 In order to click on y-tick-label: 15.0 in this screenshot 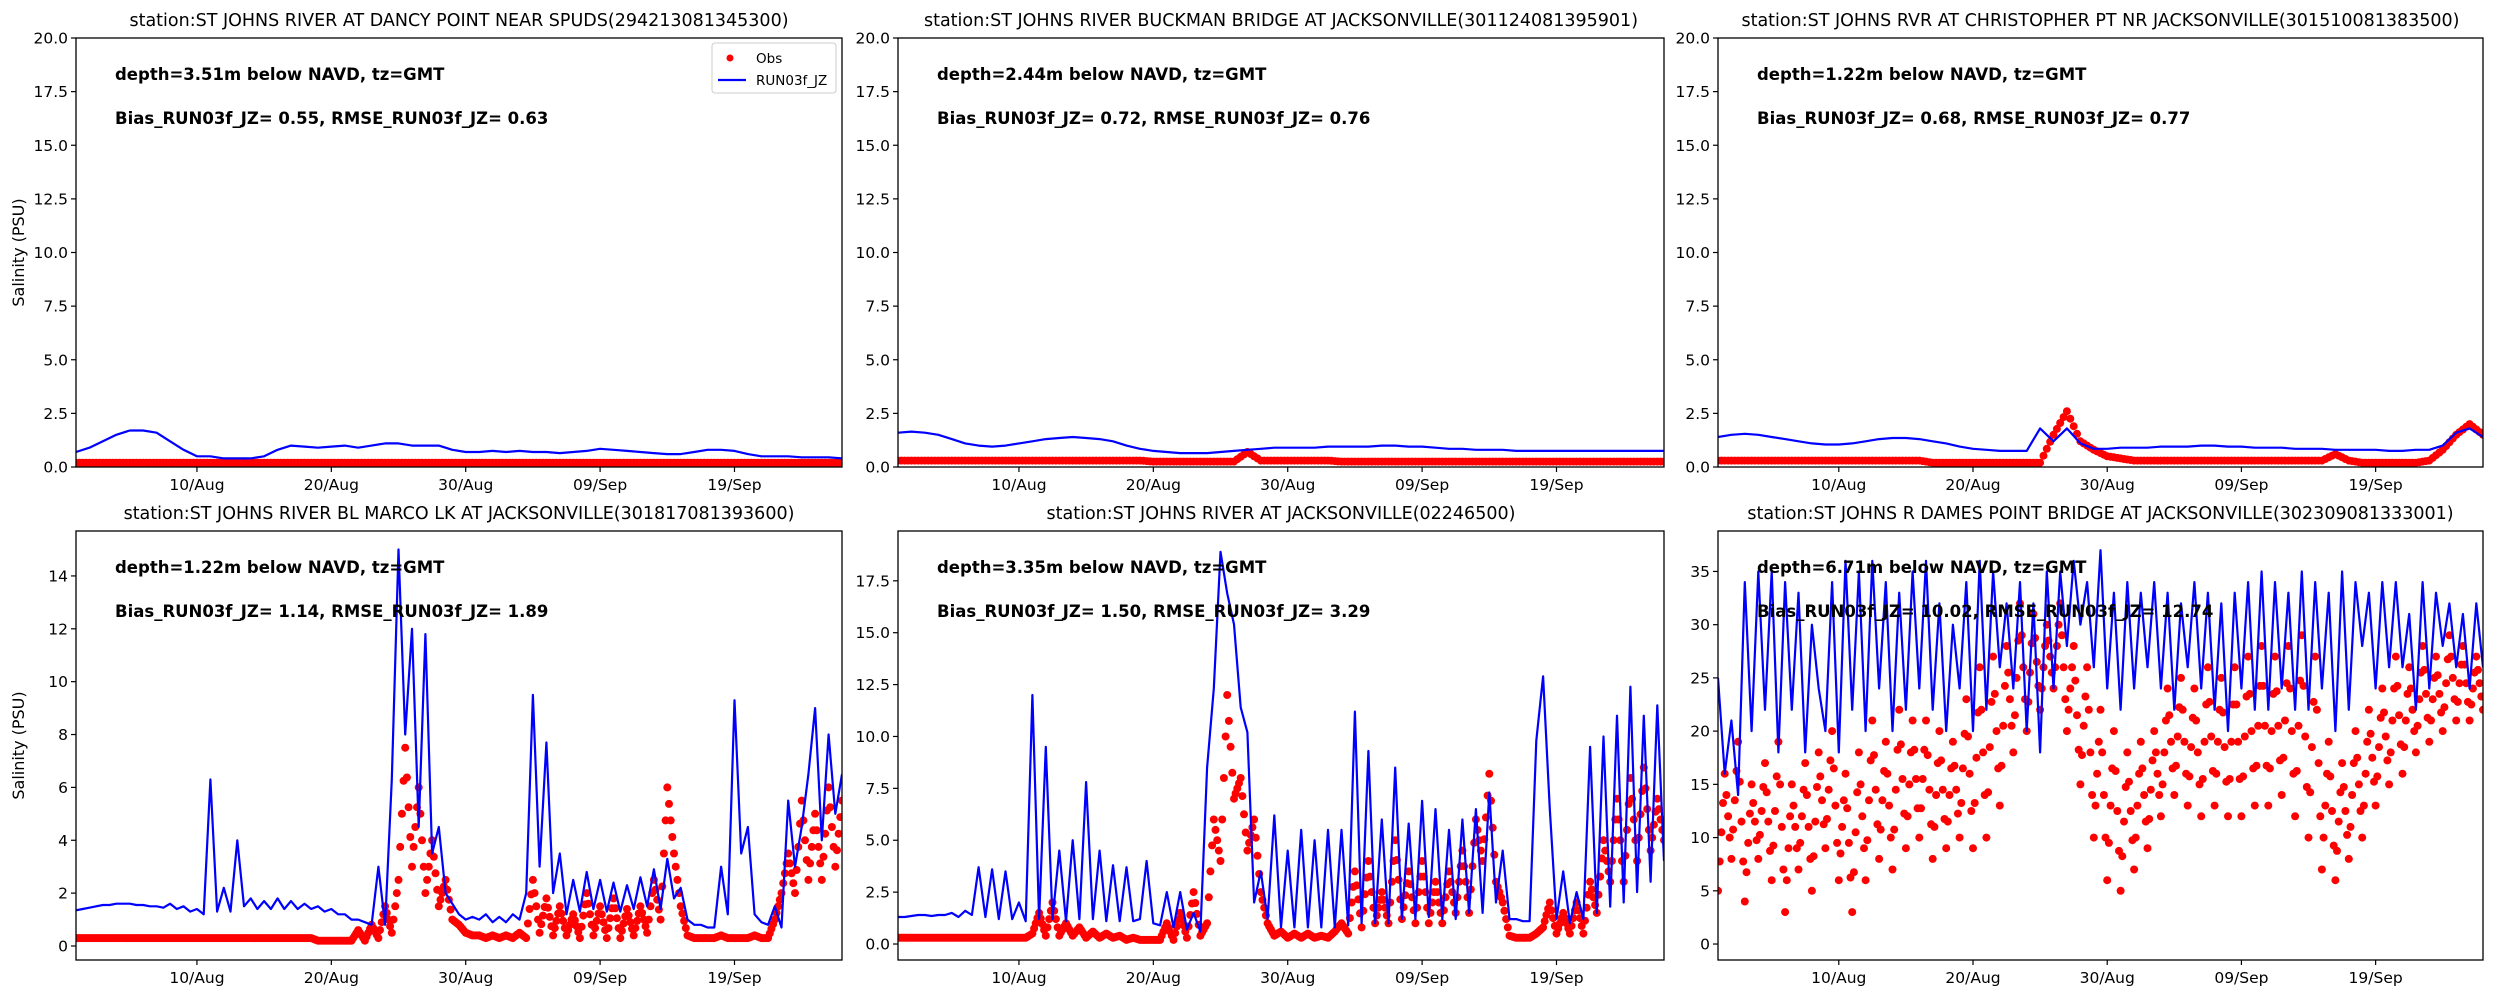, I will do `click(872, 633)`.